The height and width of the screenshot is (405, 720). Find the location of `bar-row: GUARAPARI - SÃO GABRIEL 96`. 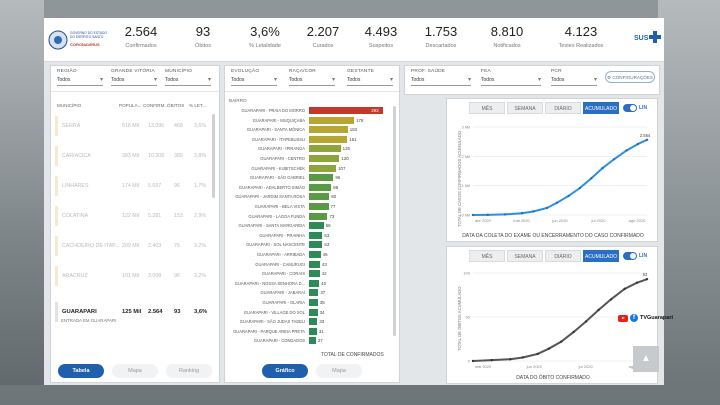

bar-row: GUARAPARI - SÃO GABRIEL 96 is located at coordinates (310, 177).